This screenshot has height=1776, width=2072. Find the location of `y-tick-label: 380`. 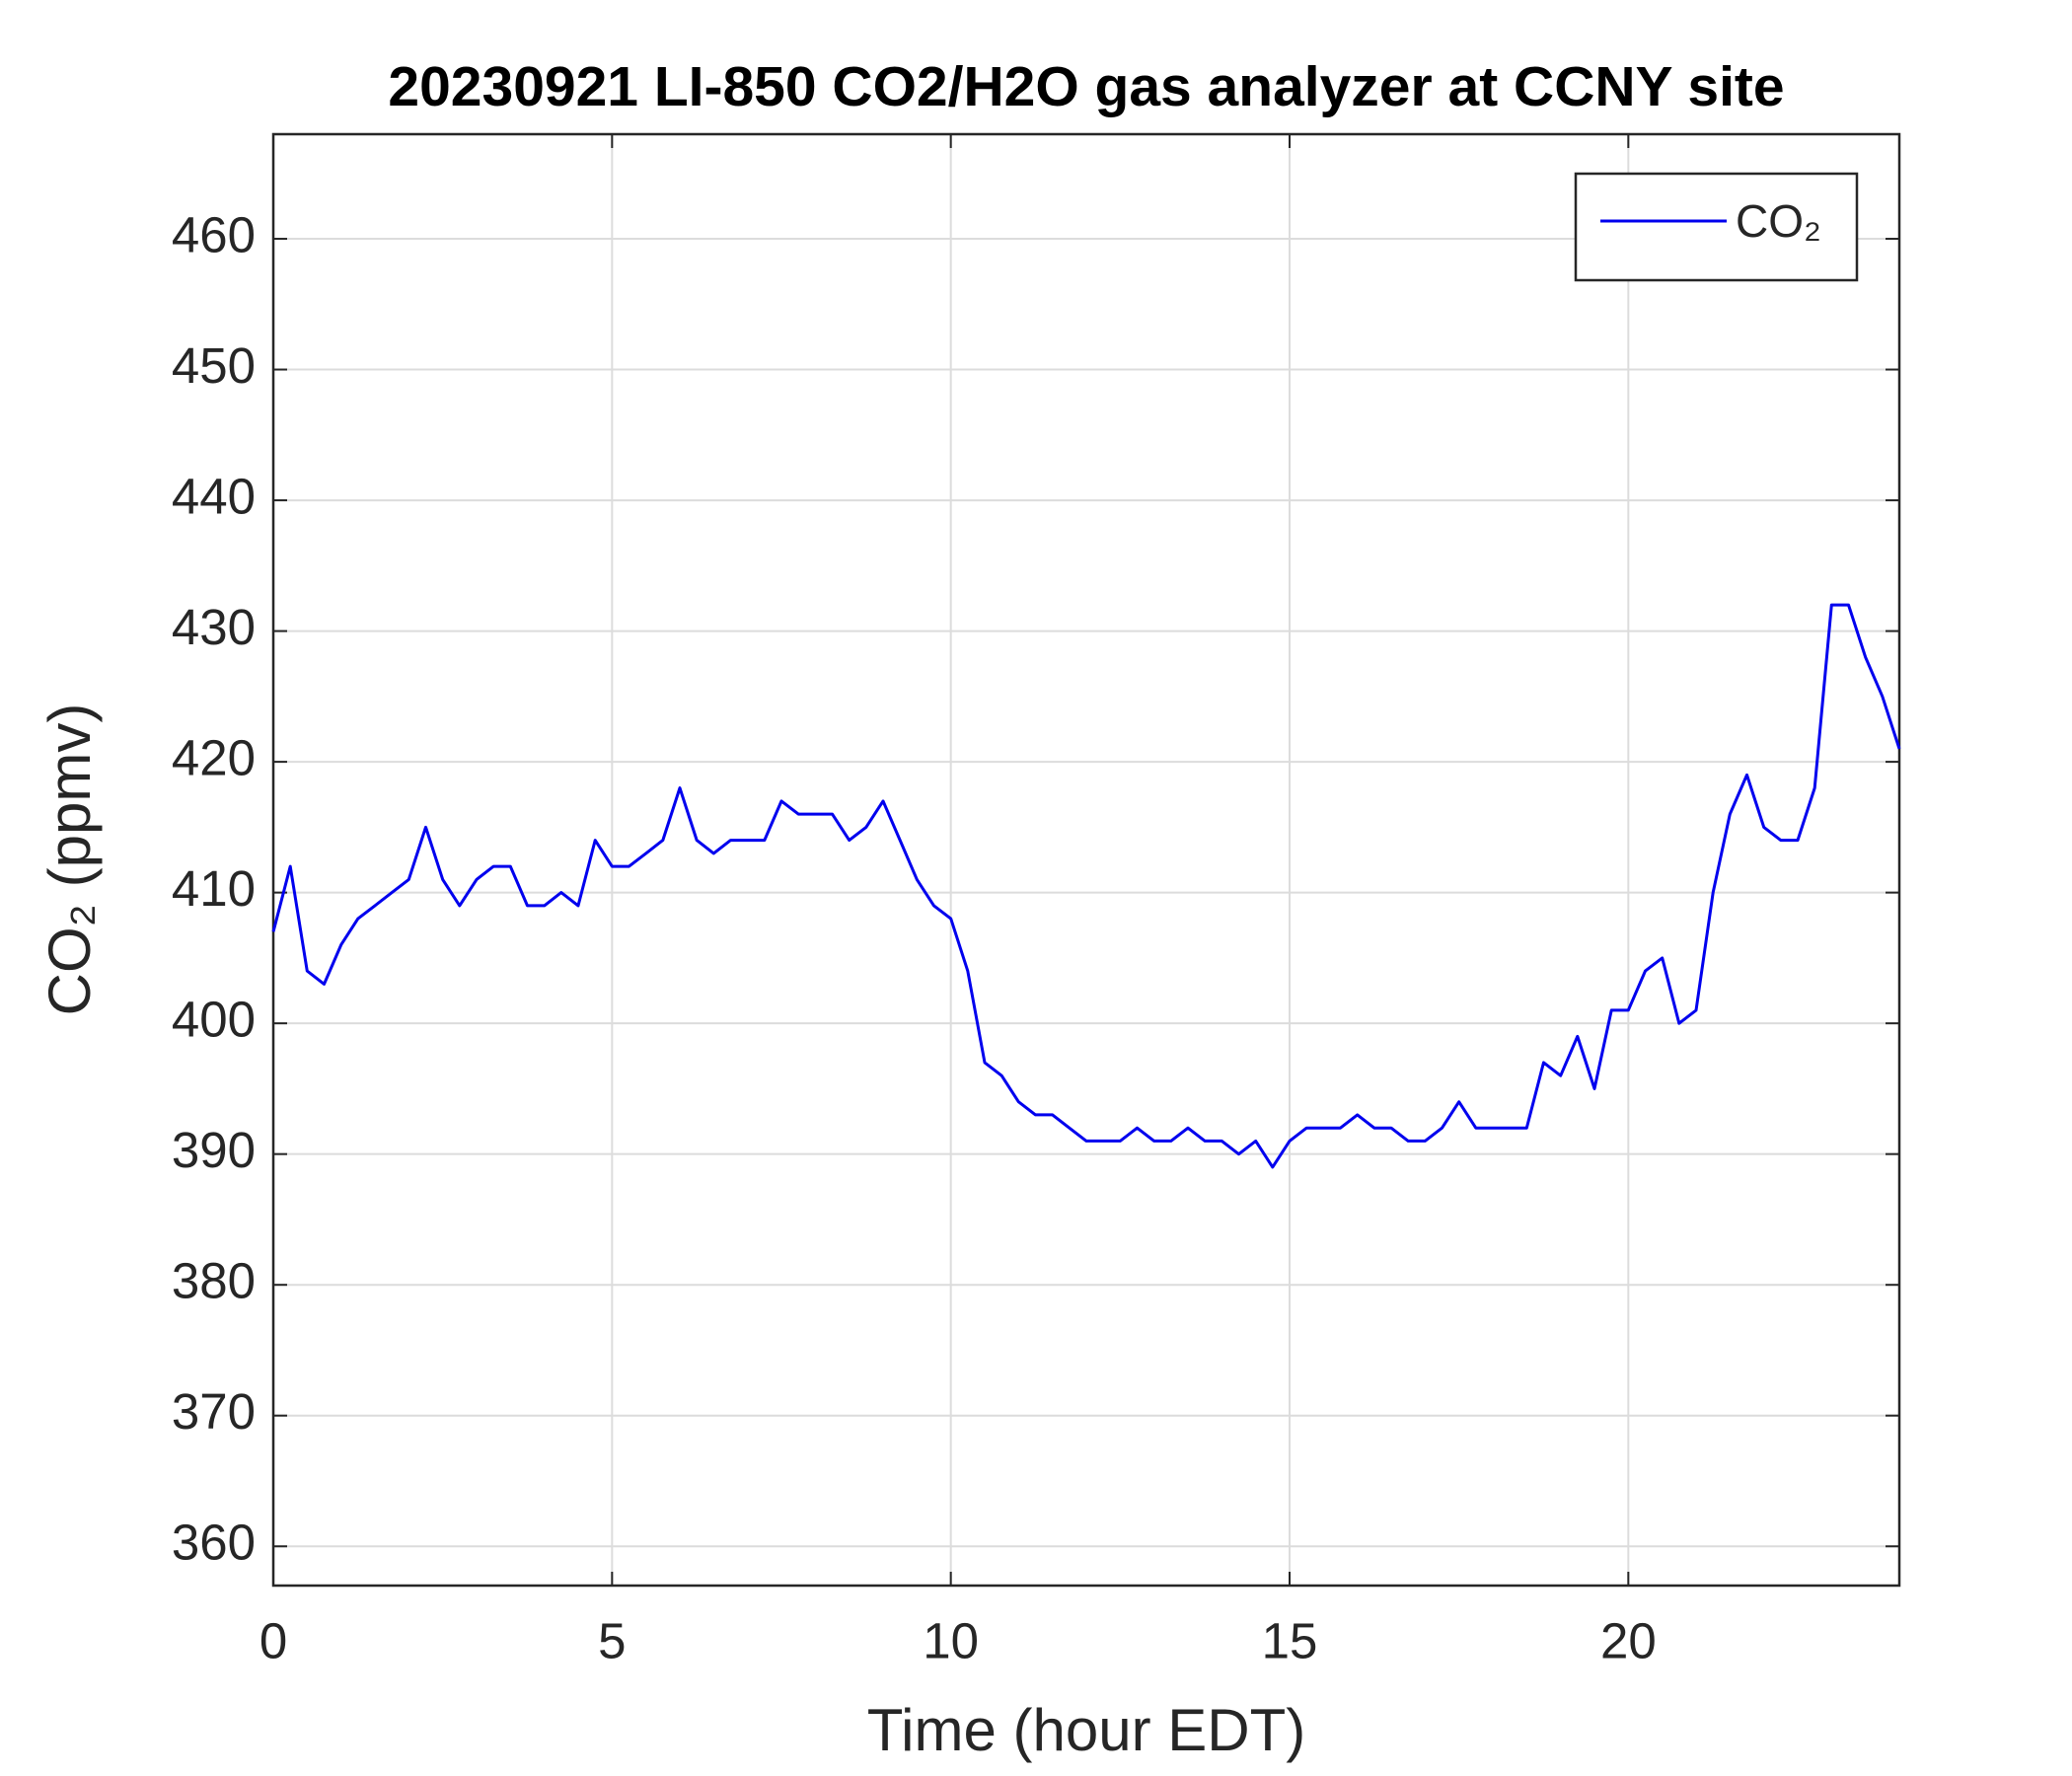

y-tick-label: 380 is located at coordinates (214, 1281).